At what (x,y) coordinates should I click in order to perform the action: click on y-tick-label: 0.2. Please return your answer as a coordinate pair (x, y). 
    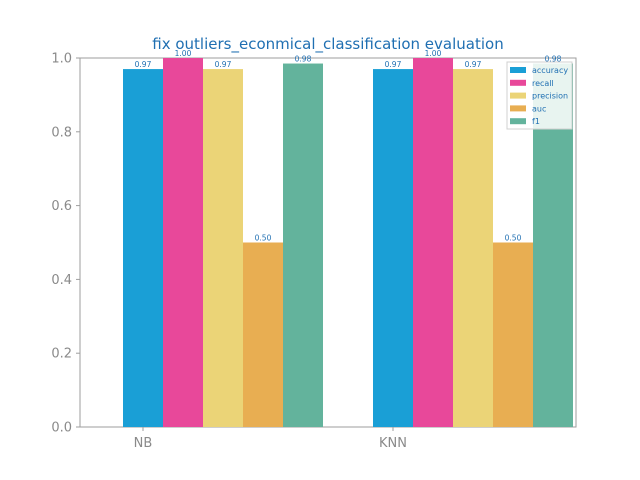
    Looking at the image, I should click on (61, 354).